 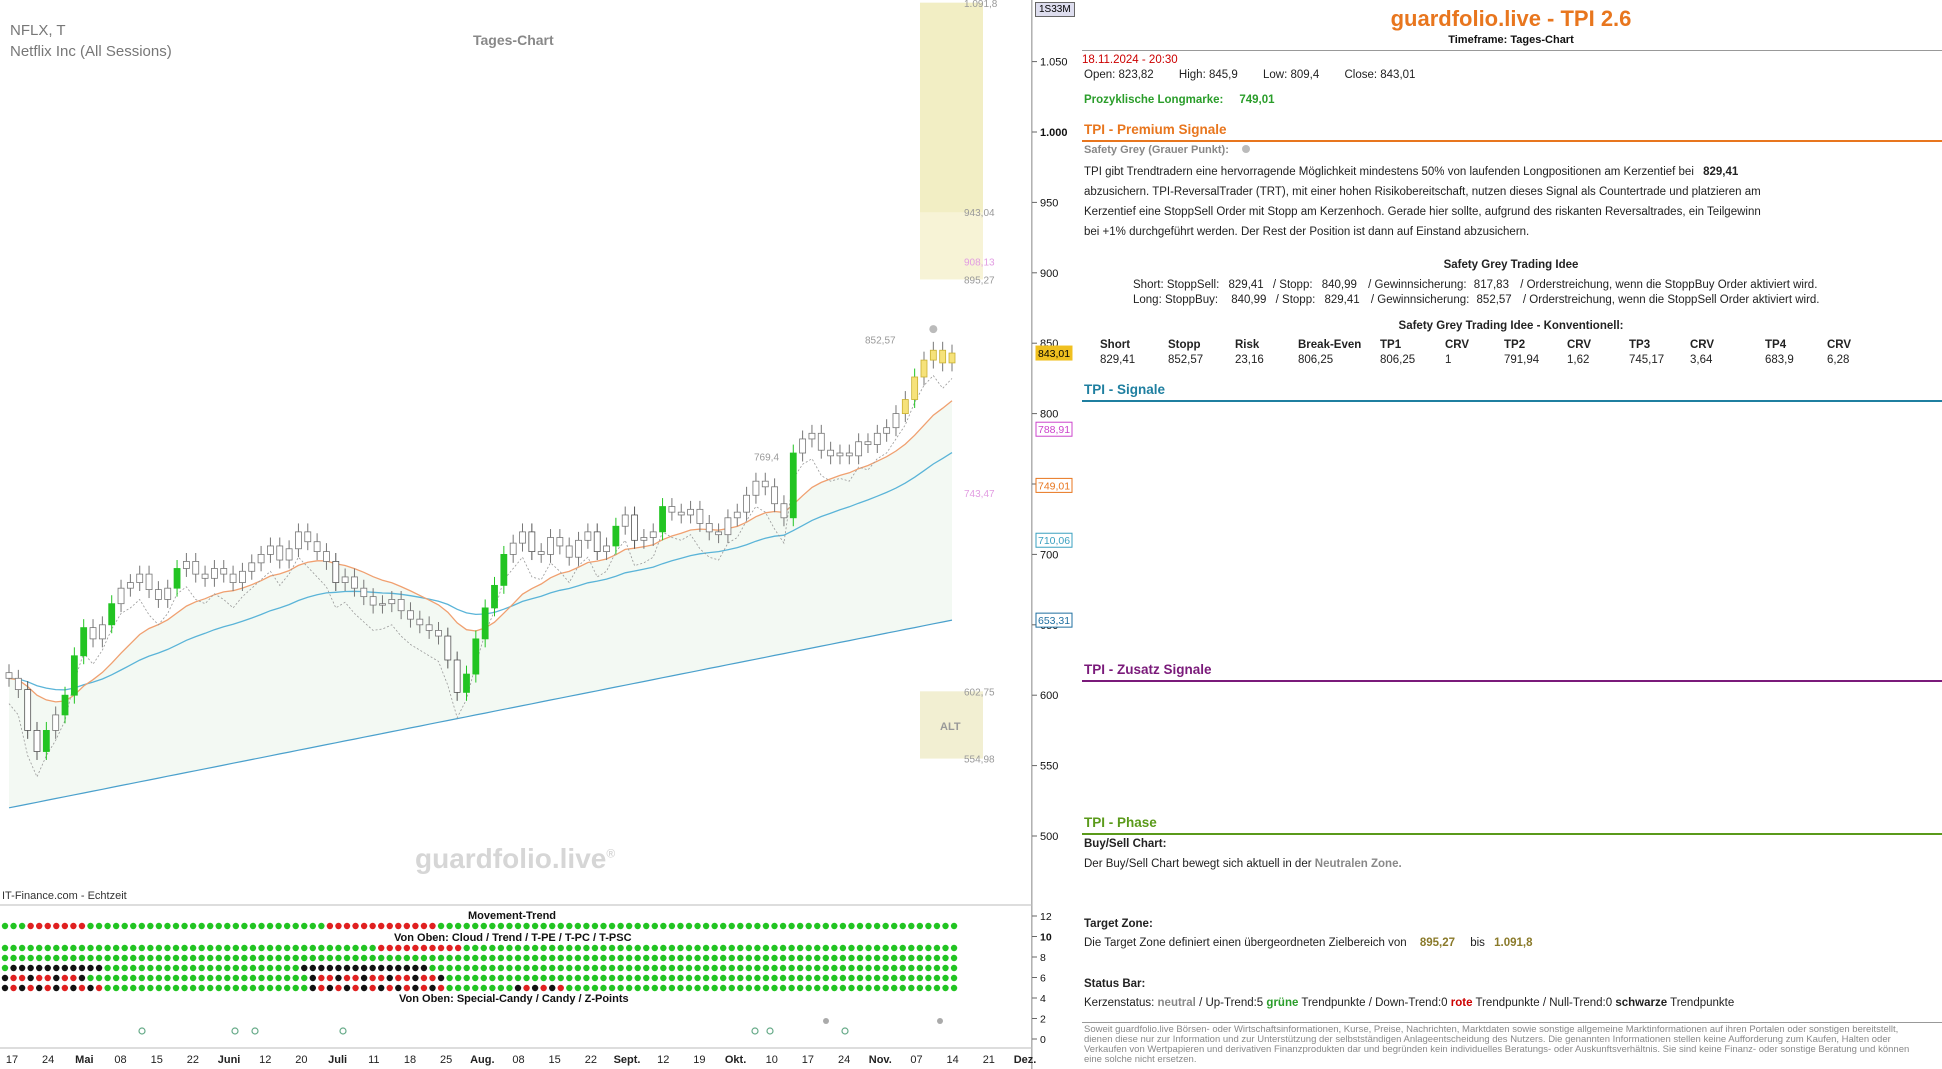 I want to click on konv-header-1: Stopp, so click(x=1184, y=345).